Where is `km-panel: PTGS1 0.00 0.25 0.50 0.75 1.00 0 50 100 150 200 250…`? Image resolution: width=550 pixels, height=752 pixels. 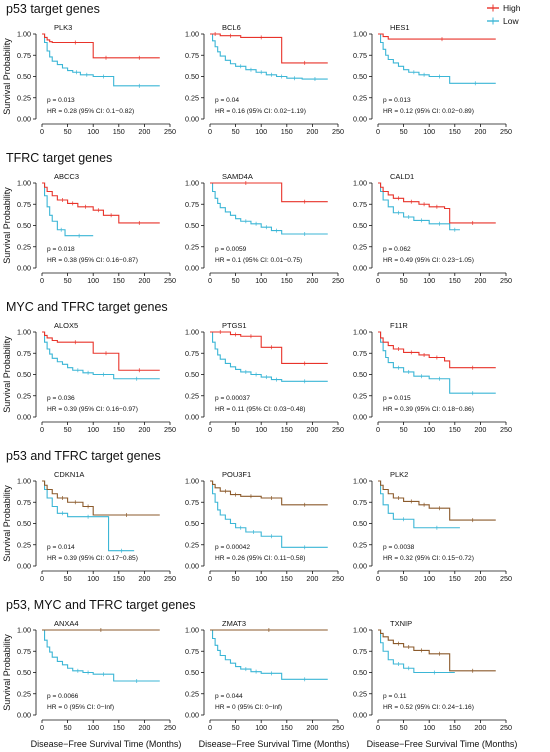 km-panel: PTGS1 0.00 0.25 0.50 0.75 1.00 0 50 100 150 200 250… is located at coordinates (264, 377).